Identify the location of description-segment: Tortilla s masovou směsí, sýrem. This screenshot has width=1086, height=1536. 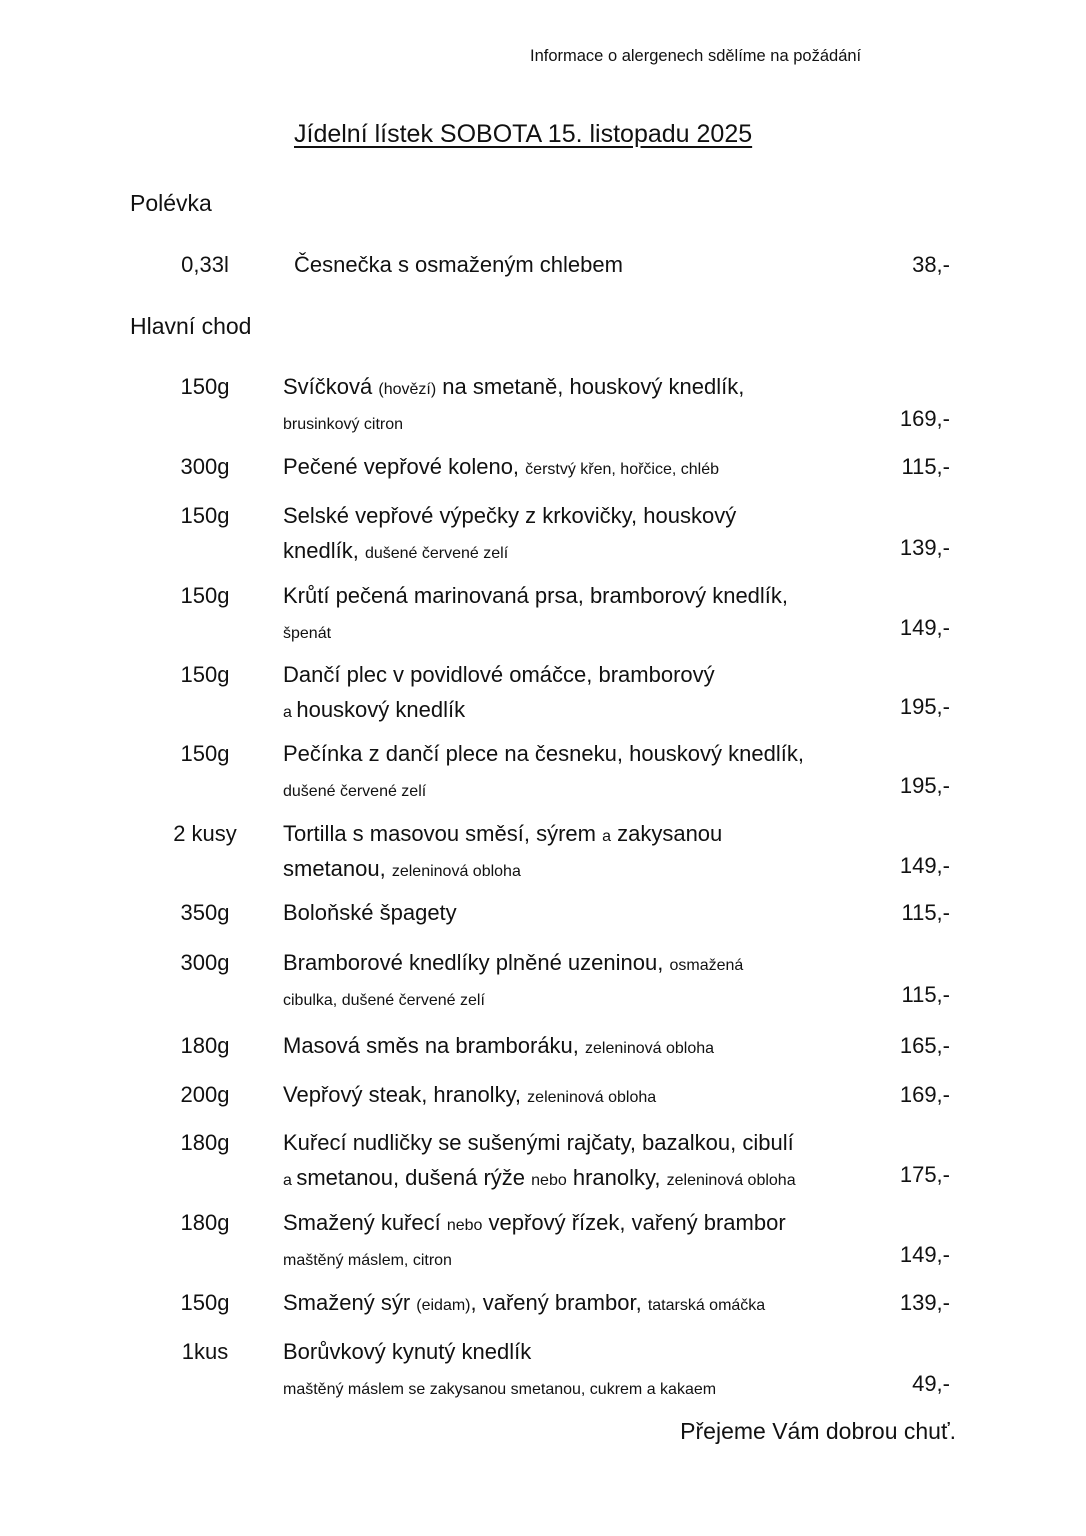
(443, 833).